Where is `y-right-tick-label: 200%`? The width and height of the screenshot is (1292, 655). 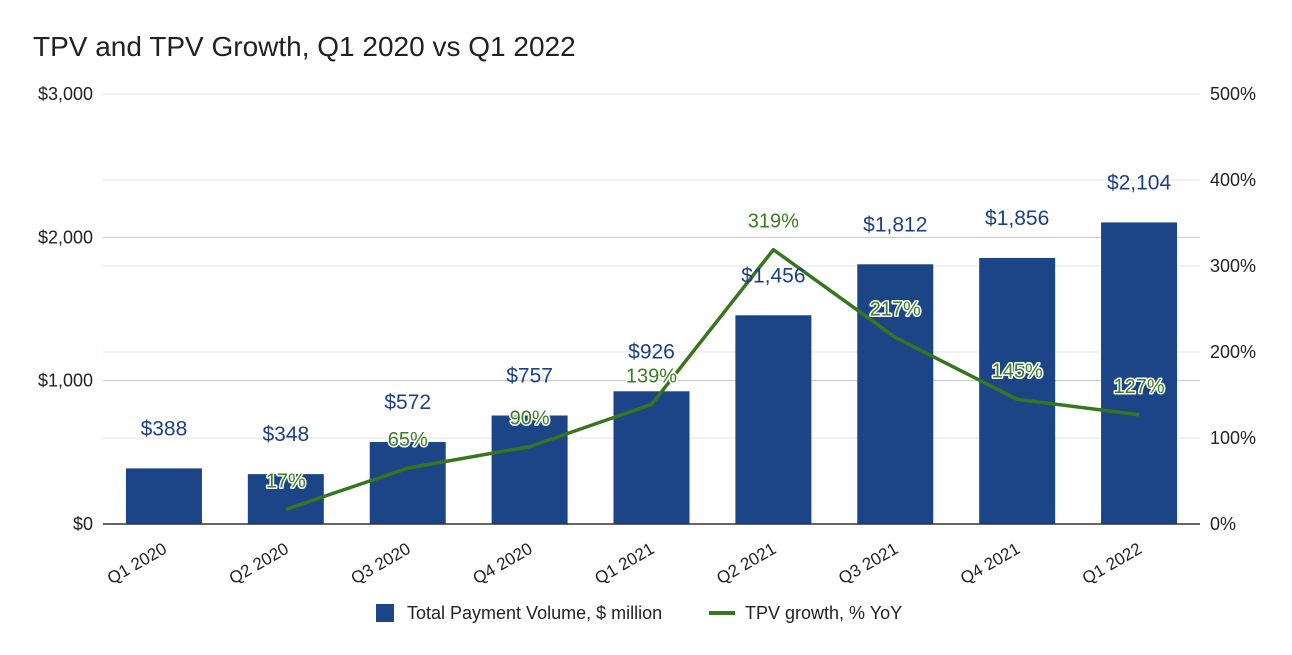 y-right-tick-label: 200% is located at coordinates (1233, 352).